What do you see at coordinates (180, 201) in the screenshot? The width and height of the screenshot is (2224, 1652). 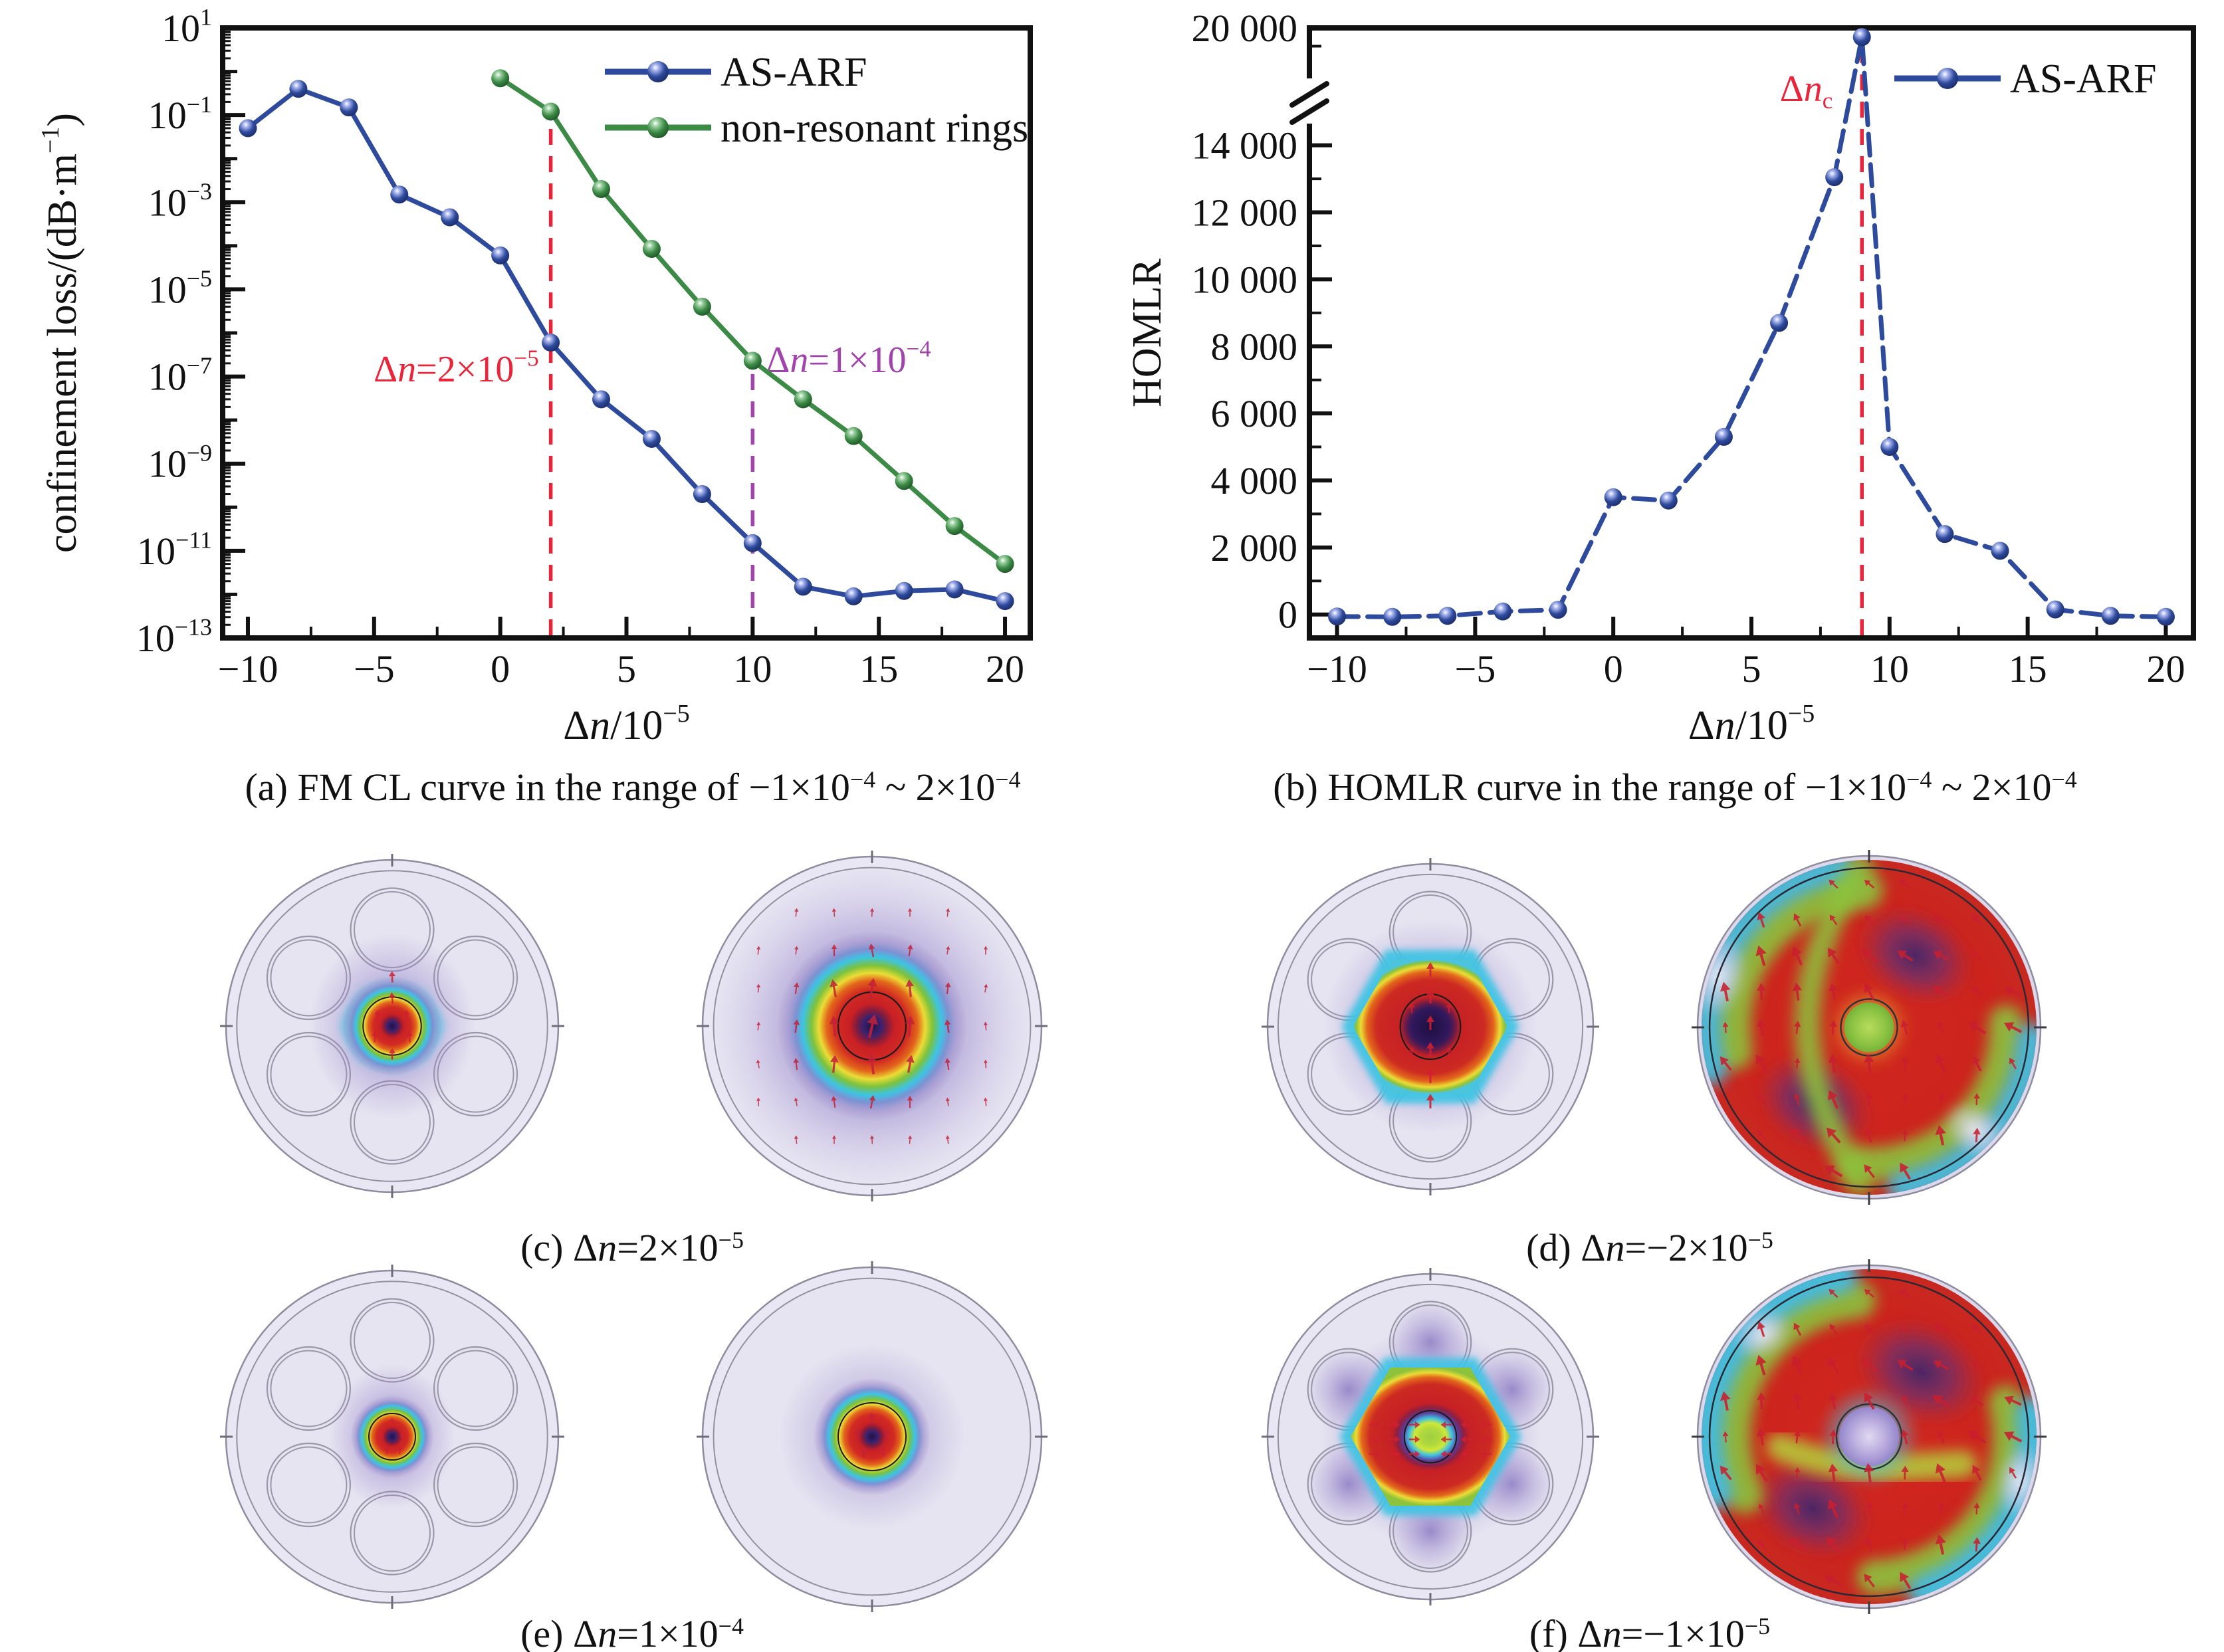 I see `y-tick-label: 10⁻³` at bounding box center [180, 201].